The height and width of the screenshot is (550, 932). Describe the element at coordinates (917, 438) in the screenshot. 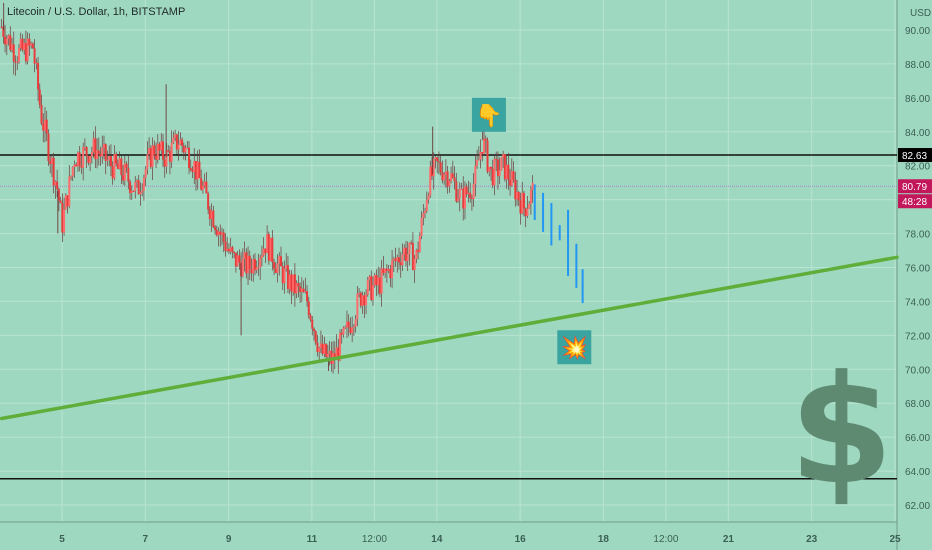

I see `price-tick-label: 66.00` at that location.